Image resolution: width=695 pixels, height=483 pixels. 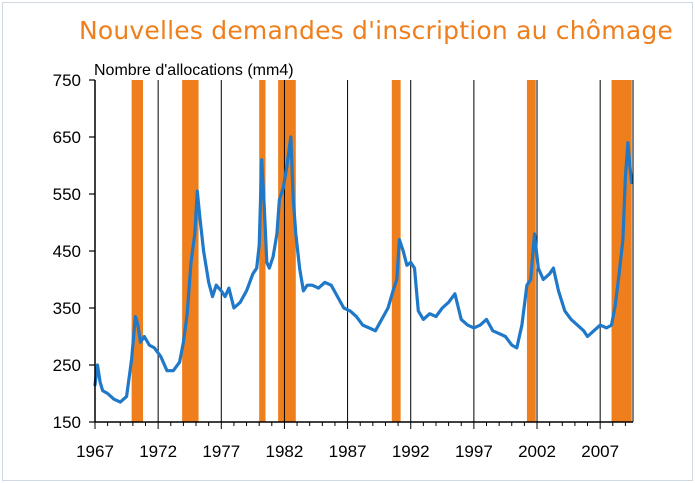 I want to click on x-tick-labels: 1967 1972 1977 1982 1987 1992 1997 2002 2007, so click(x=351, y=441).